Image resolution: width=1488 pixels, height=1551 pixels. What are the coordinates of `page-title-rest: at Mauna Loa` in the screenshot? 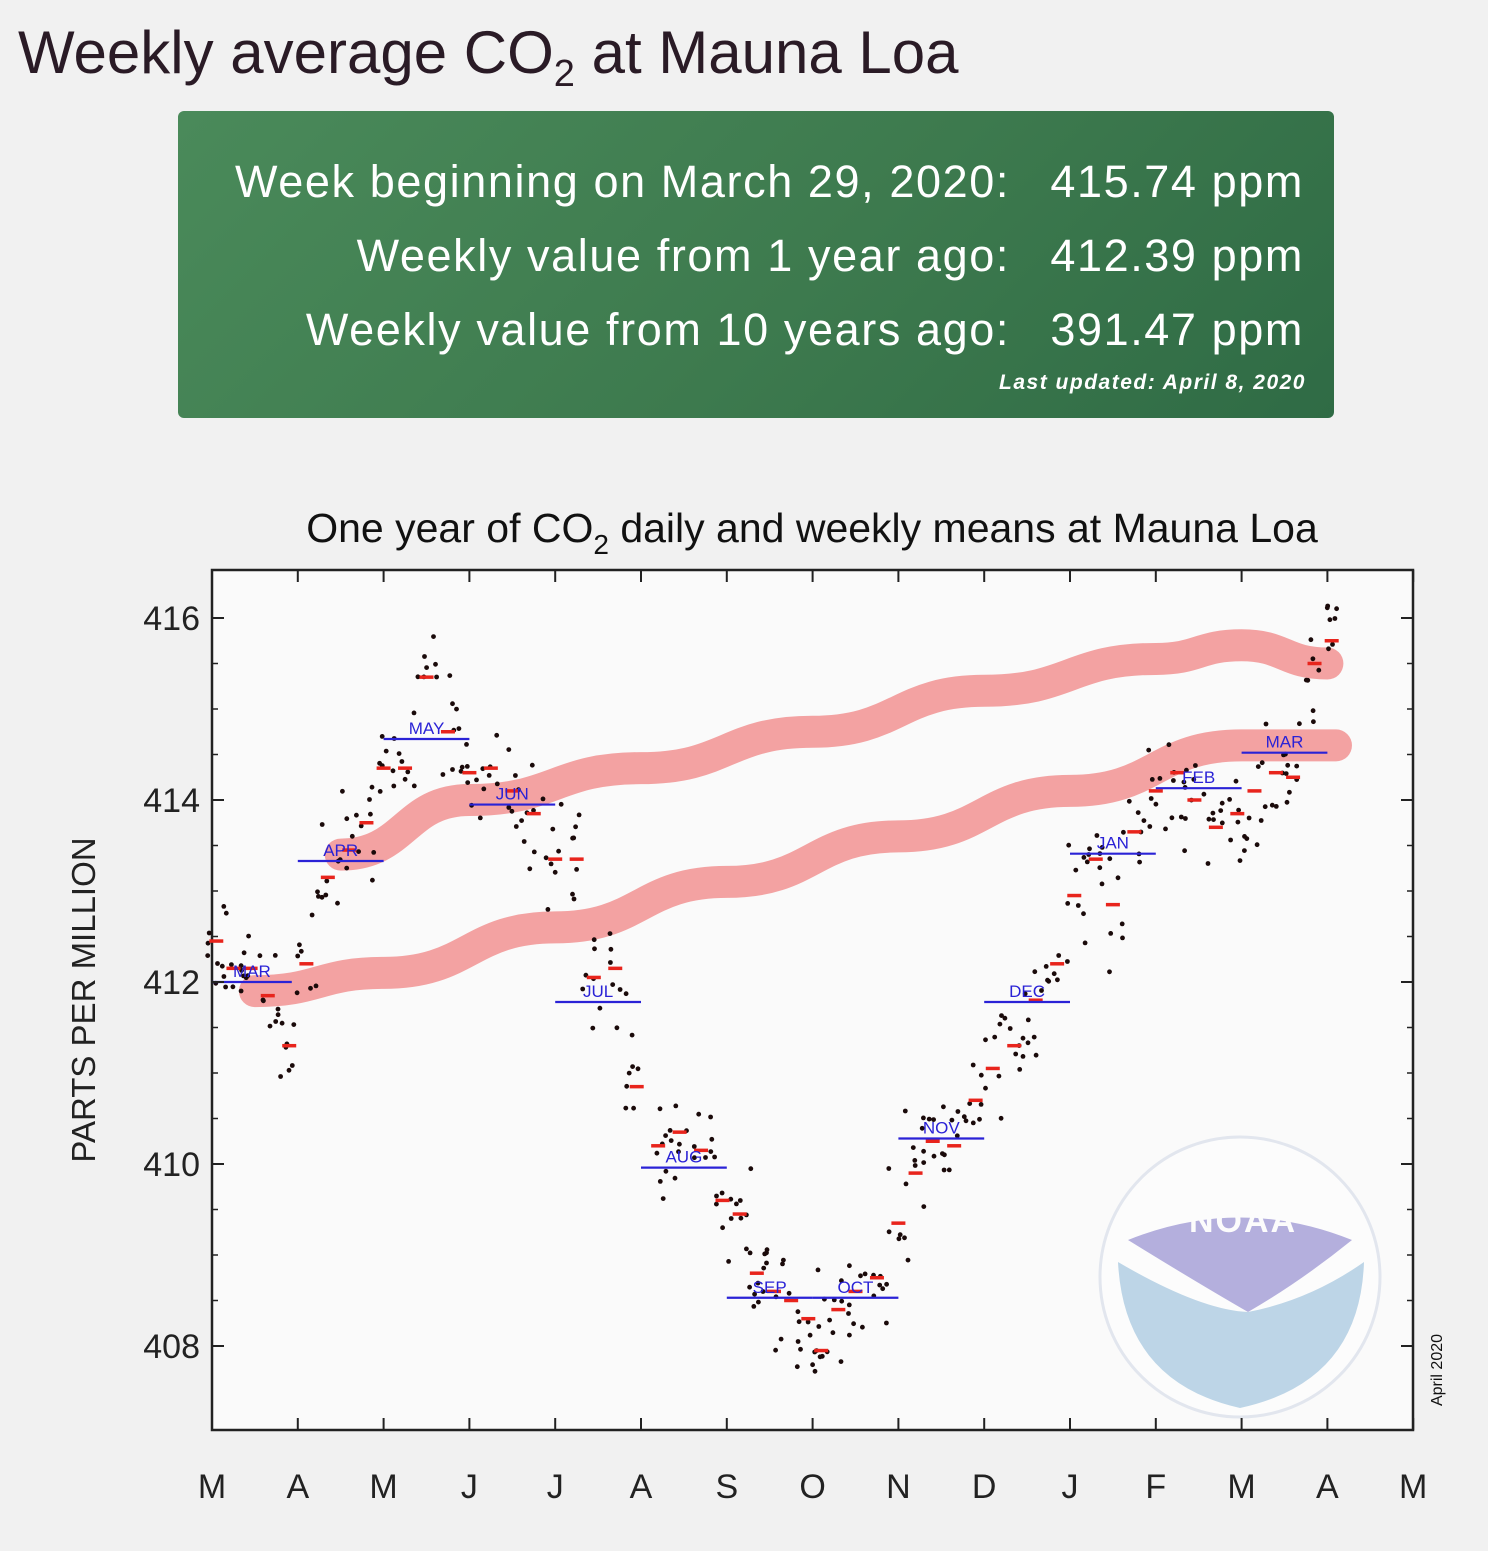 It's located at (766, 52).